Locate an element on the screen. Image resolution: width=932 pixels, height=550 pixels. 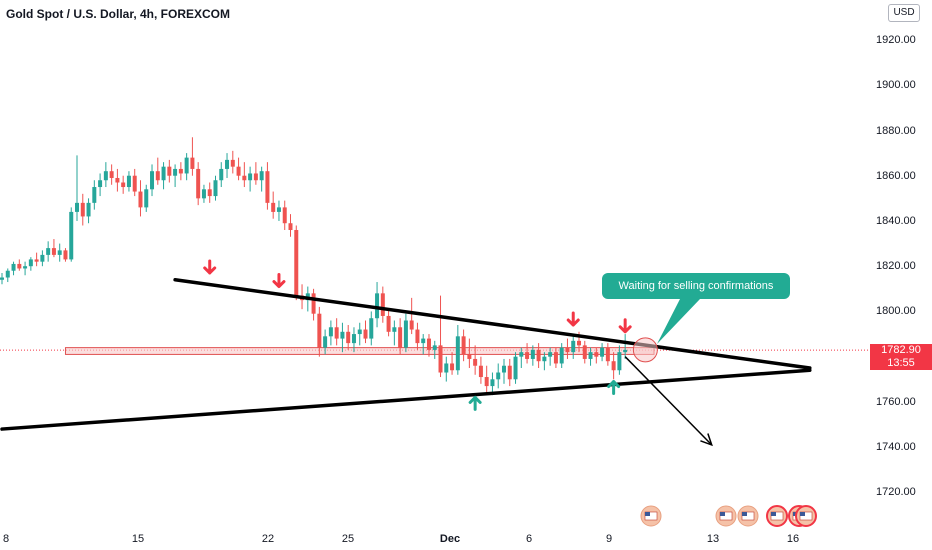
y-tick-label: 1800.00 is located at coordinates (896, 311).